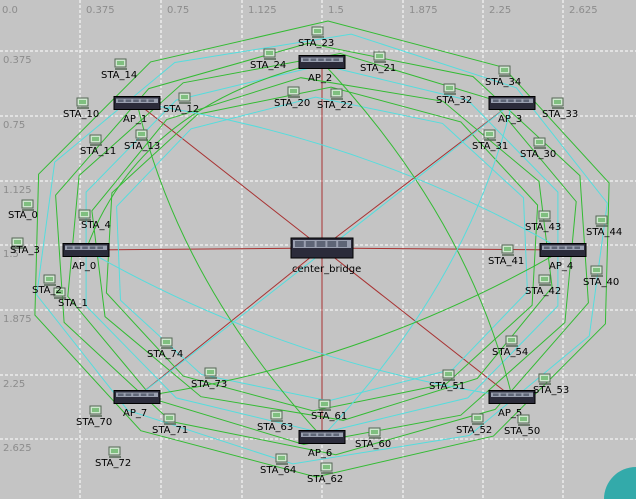  What do you see at coordinates (601, 282) in the screenshot?
I see `station-label: STA_40` at bounding box center [601, 282].